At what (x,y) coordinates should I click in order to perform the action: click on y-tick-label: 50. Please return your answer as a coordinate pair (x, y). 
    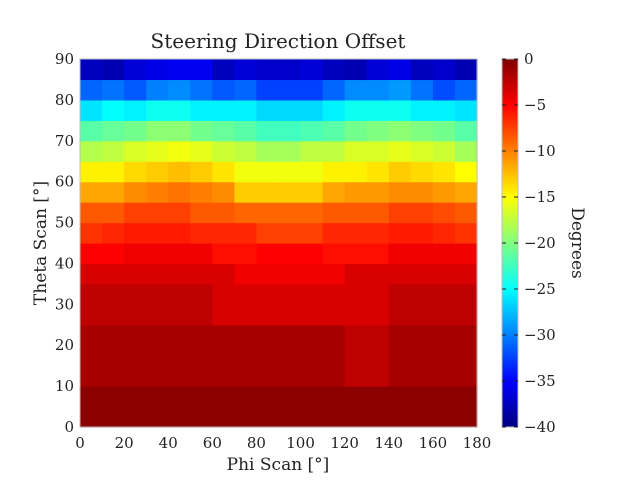
    Looking at the image, I should click on (64, 223).